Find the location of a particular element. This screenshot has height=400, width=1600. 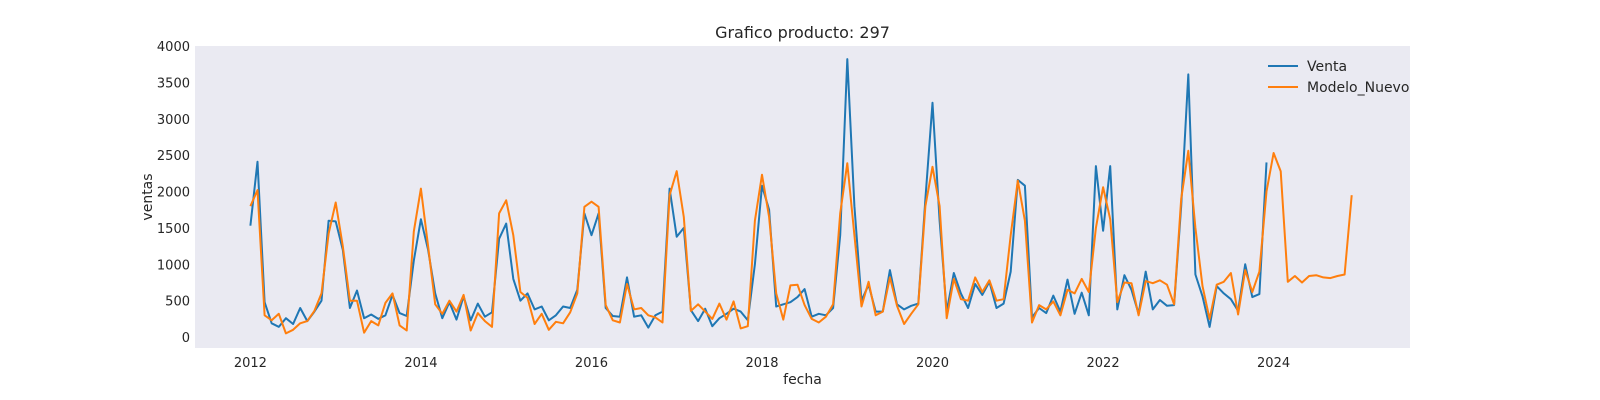

y-tick-label: 2000 is located at coordinates (173, 193).